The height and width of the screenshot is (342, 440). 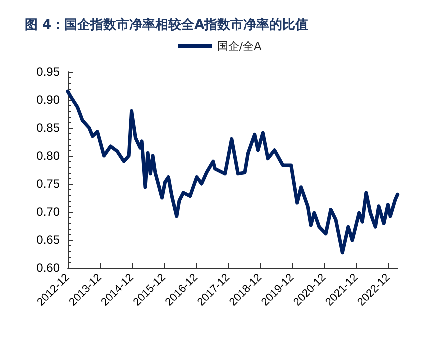 I want to click on y-tick-label: 0.65, so click(x=48, y=240).